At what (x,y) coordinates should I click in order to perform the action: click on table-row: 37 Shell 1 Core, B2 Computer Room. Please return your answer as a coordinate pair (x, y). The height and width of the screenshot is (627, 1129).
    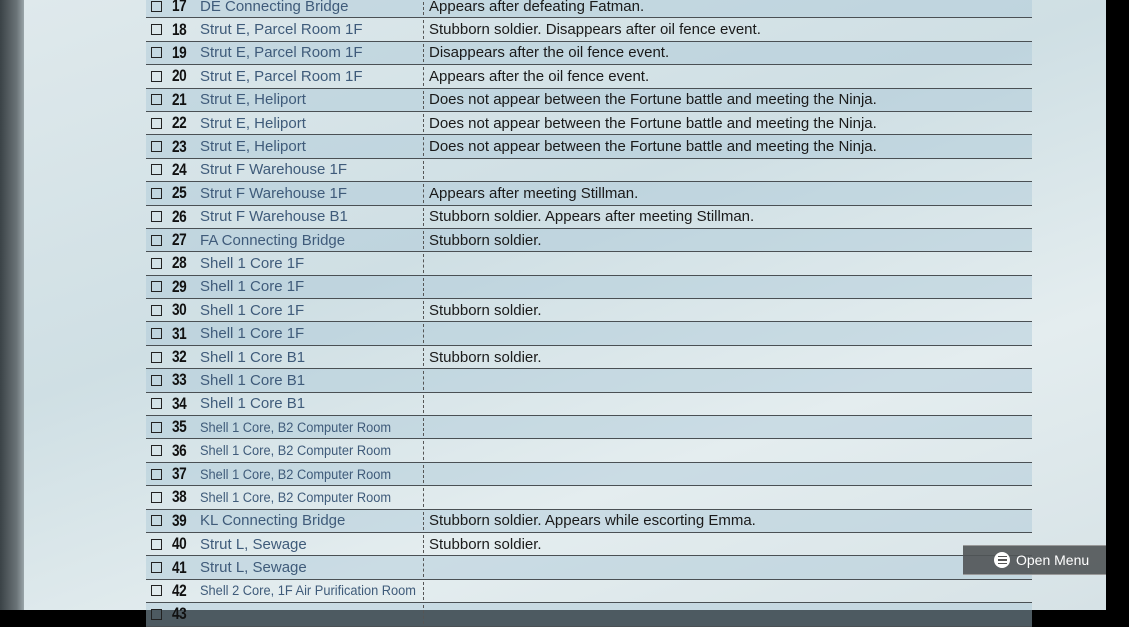
    Looking at the image, I should click on (589, 474).